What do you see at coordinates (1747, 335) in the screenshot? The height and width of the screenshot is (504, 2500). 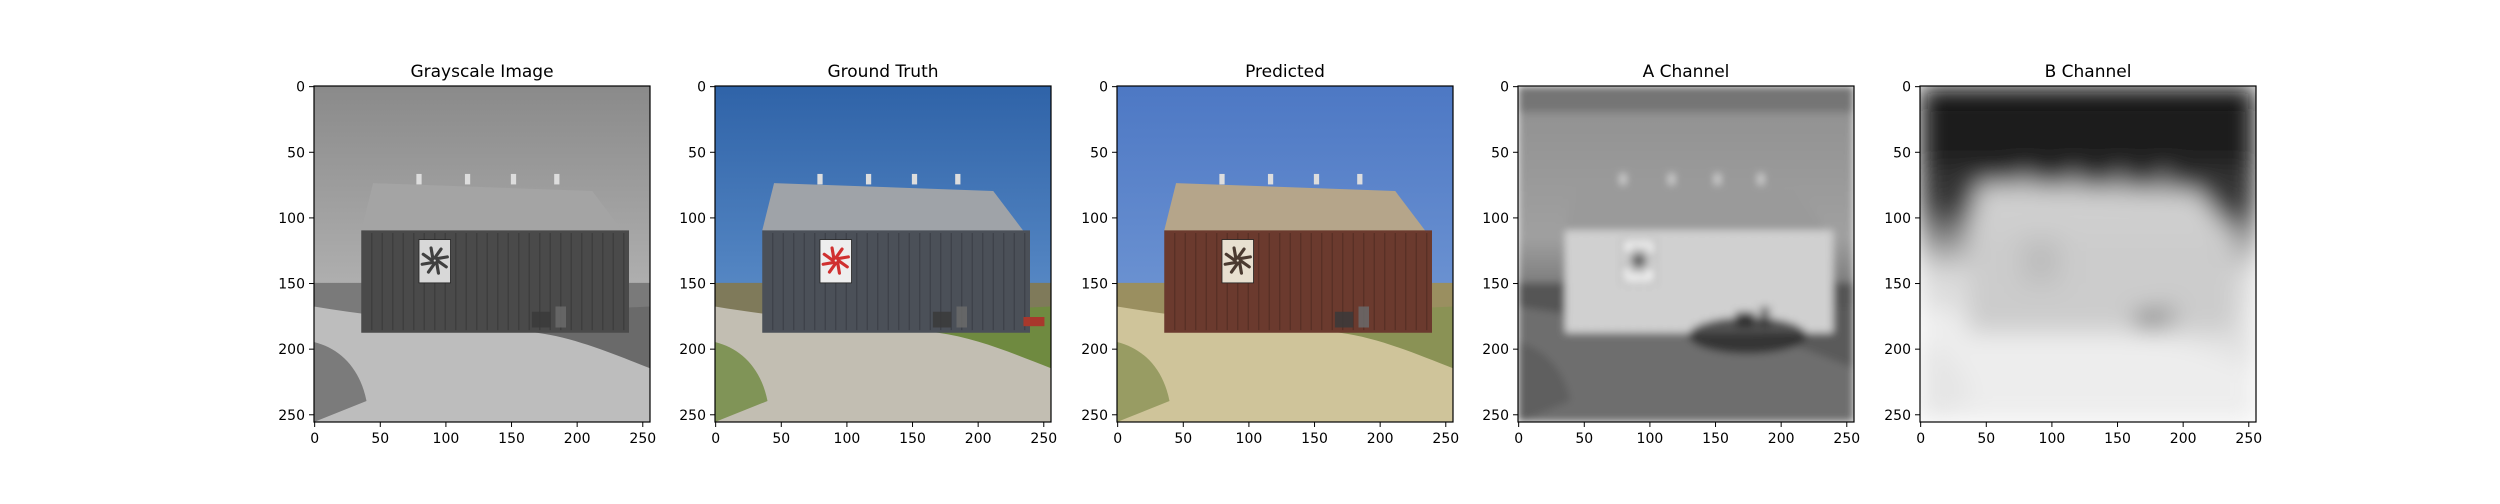 I see `dark-region` at bounding box center [1747, 335].